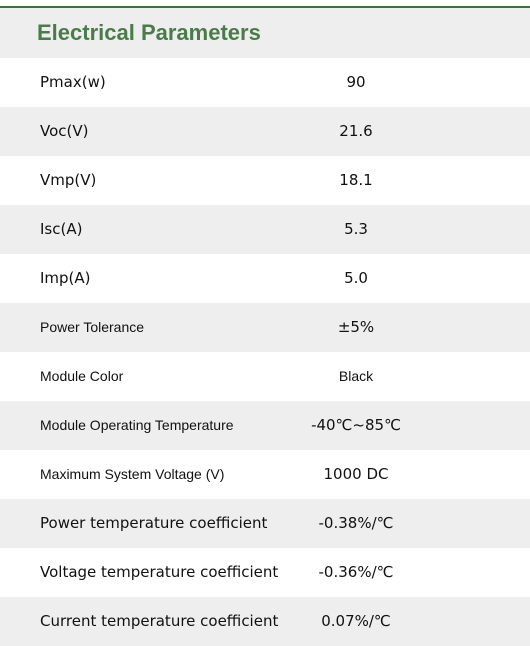  What do you see at coordinates (265, 376) in the screenshot?
I see `table-row: Module Color Black` at bounding box center [265, 376].